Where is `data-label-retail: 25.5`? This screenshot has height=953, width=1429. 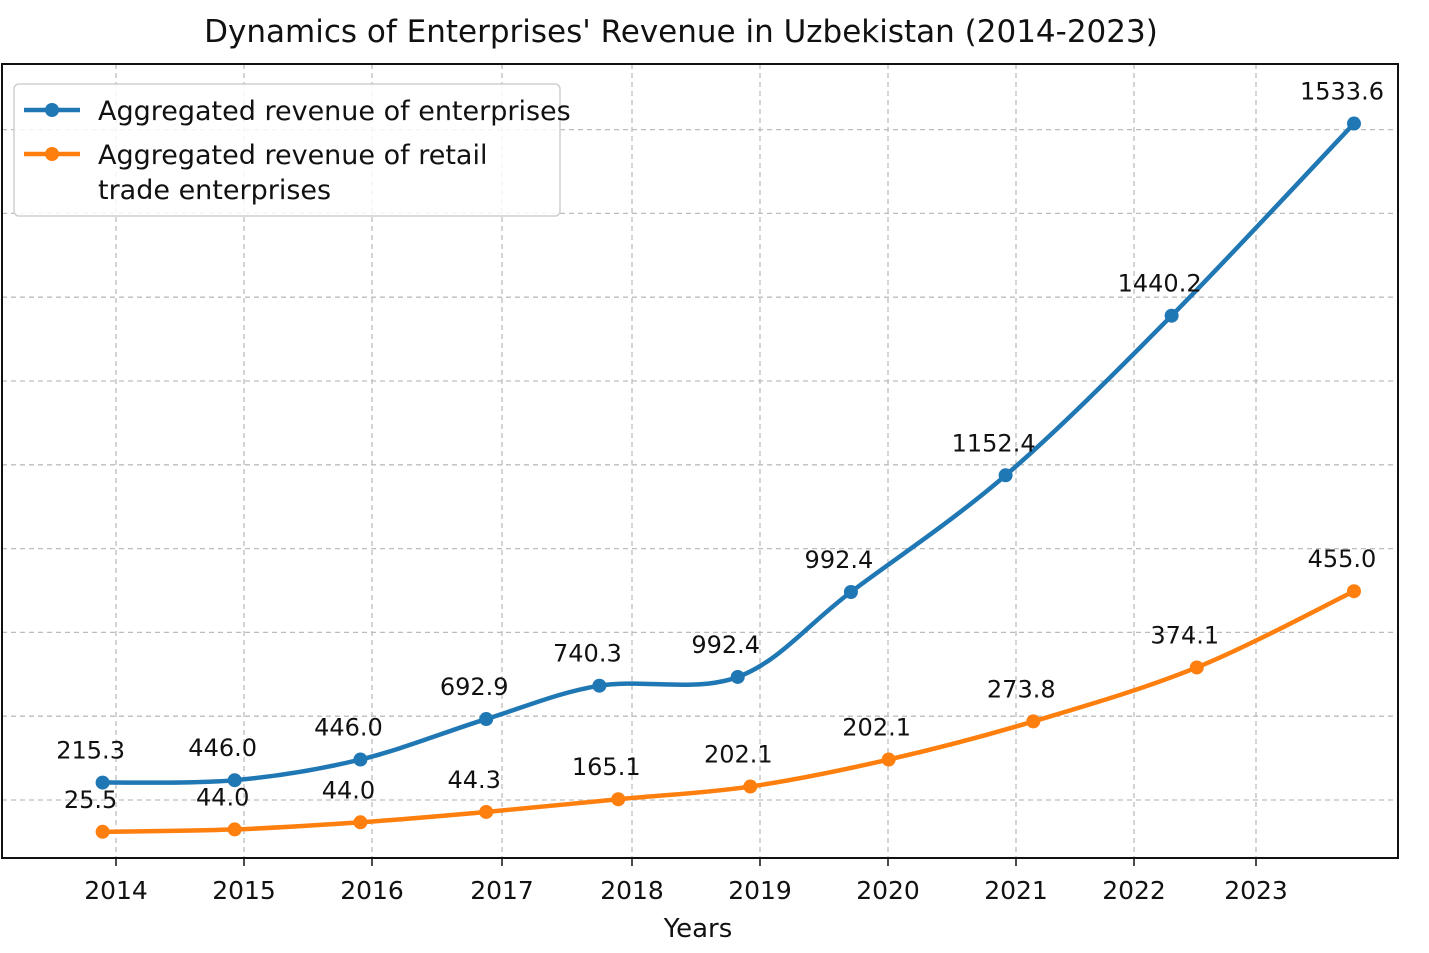 data-label-retail: 25.5 is located at coordinates (90, 800).